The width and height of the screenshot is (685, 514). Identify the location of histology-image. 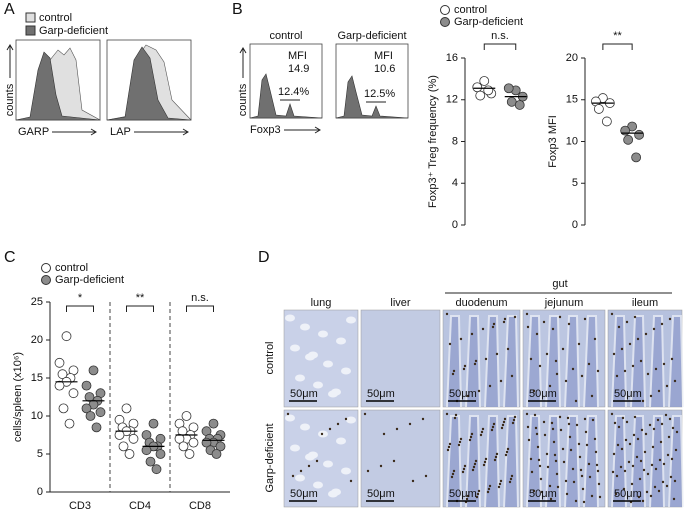
(321, 458).